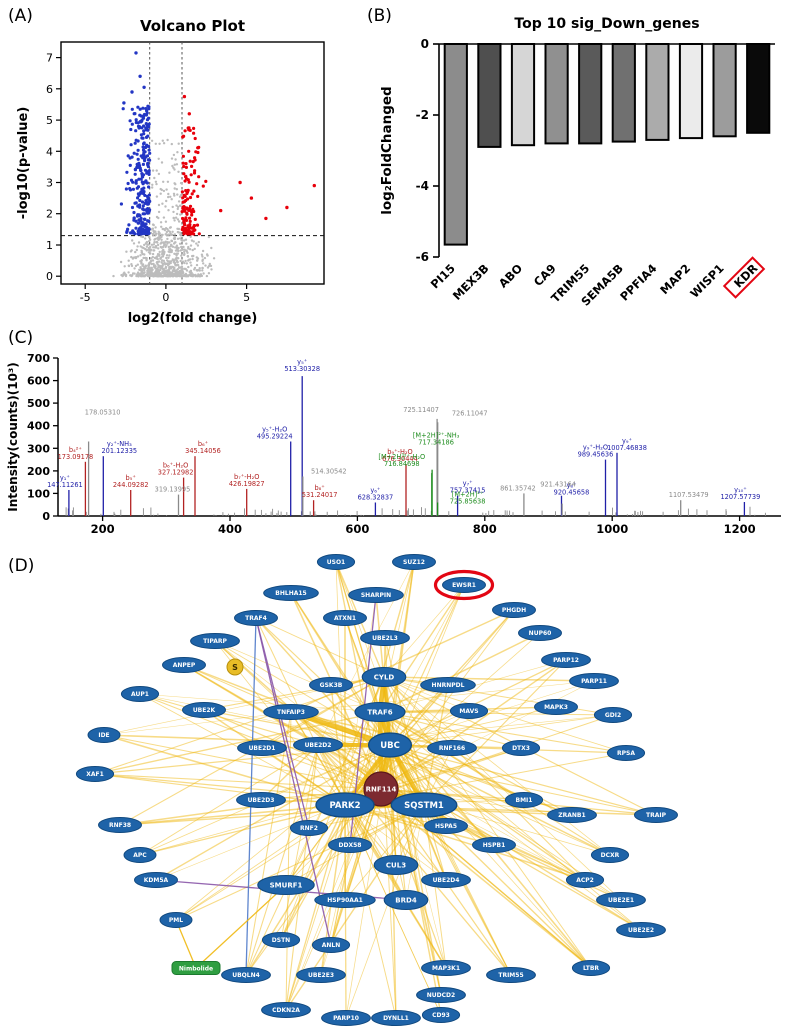 The height and width of the screenshot is (1036, 791). What do you see at coordinates (215, 641) in the screenshot?
I see `node-TIPARP: TIPARP` at bounding box center [215, 641].